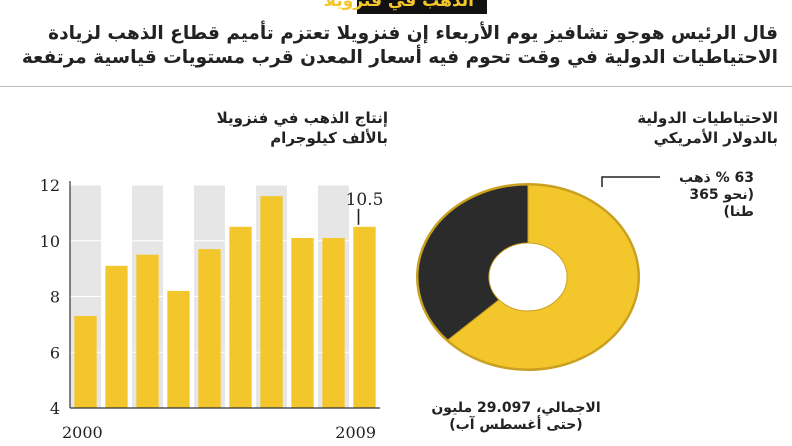 The width and height of the screenshot is (792, 446). What do you see at coordinates (516, 425) in the screenshot?
I see `reserves-date-line: (حتى أغسطس آب)` at bounding box center [516, 425].